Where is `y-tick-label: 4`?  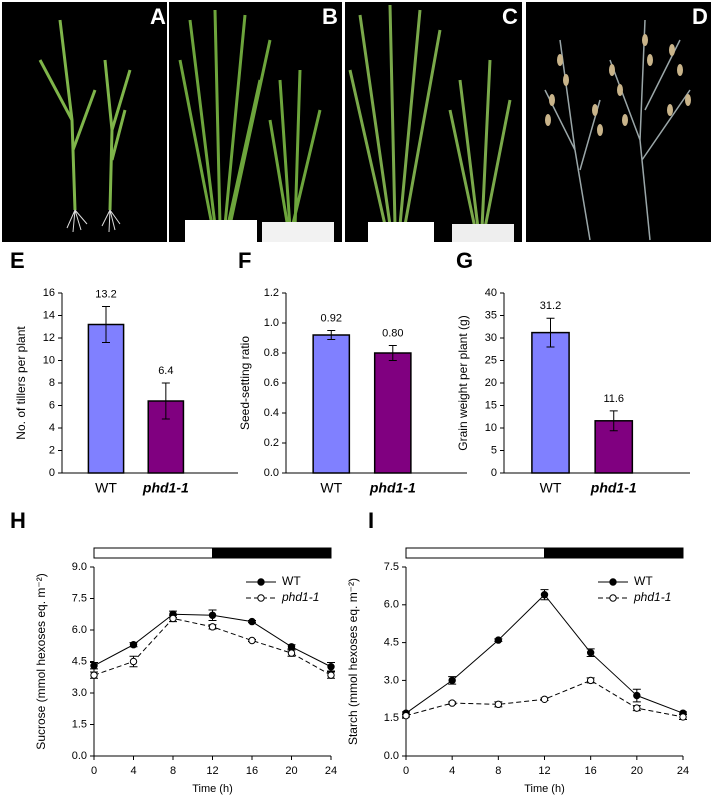
y-tick-label: 4 is located at coordinates (52, 428).